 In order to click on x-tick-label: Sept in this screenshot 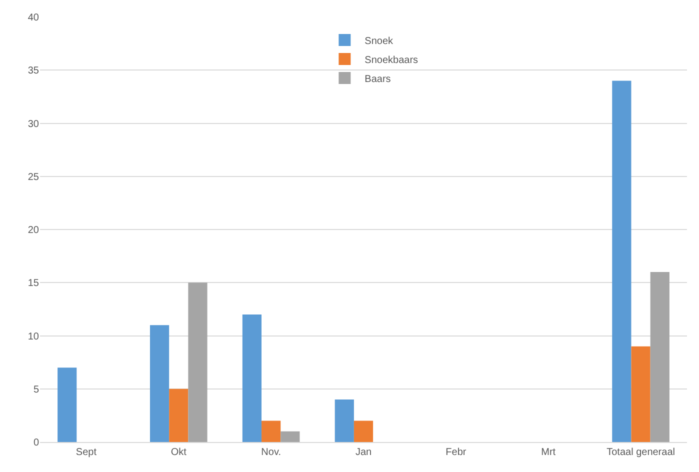, I will do `click(86, 452)`.